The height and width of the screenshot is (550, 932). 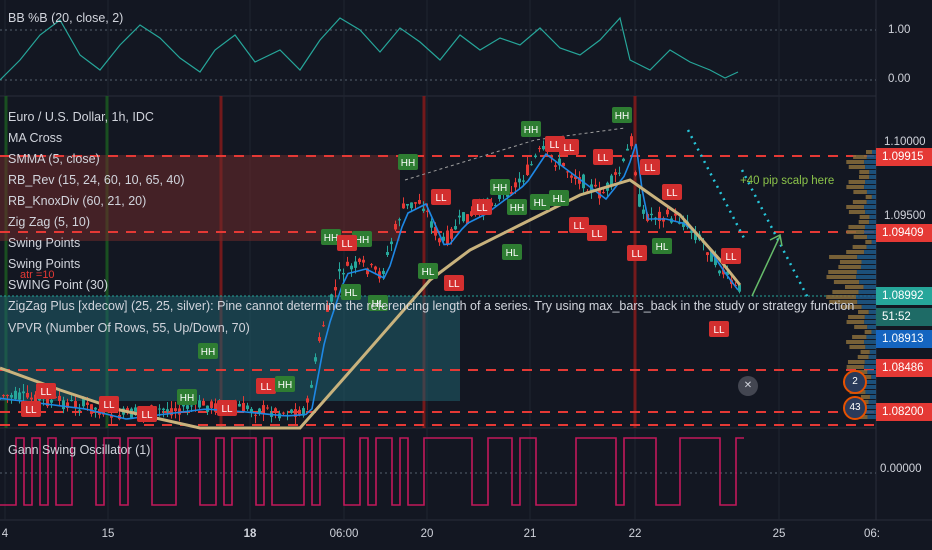 What do you see at coordinates (49, 222) in the screenshot?
I see `legend-zigzag: Zig Zag (5, 10)` at bounding box center [49, 222].